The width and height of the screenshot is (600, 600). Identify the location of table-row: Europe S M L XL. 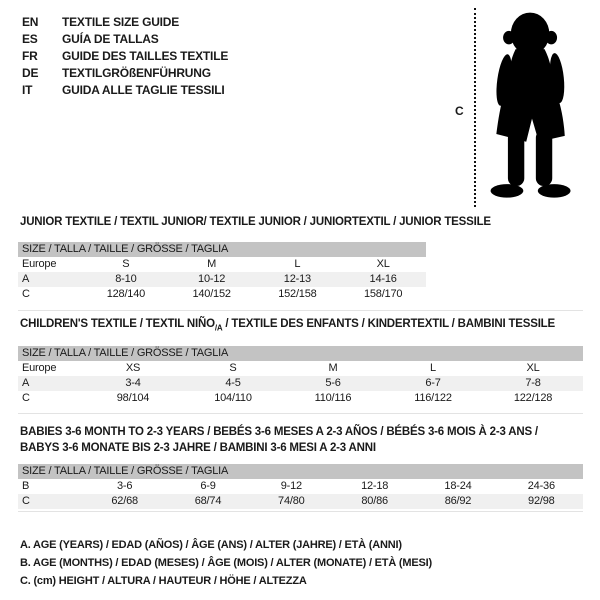
(222, 264).